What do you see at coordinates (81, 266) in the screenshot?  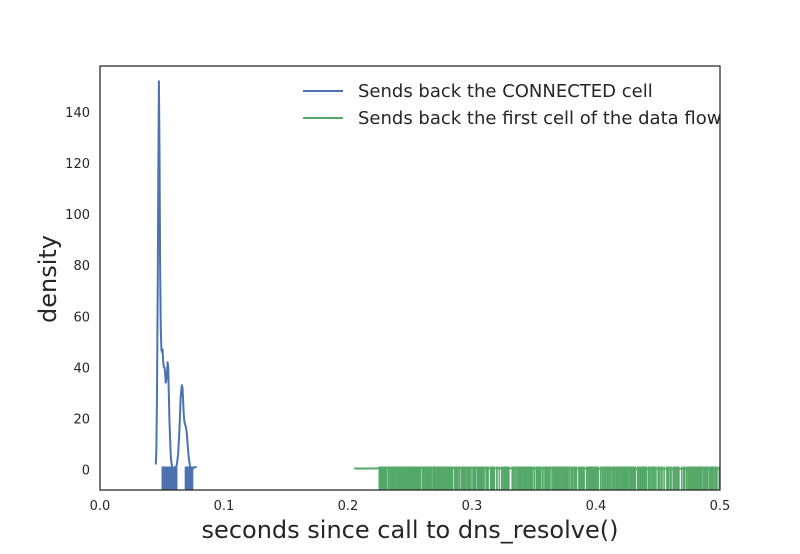 I see `y-tick-label: 80` at bounding box center [81, 266].